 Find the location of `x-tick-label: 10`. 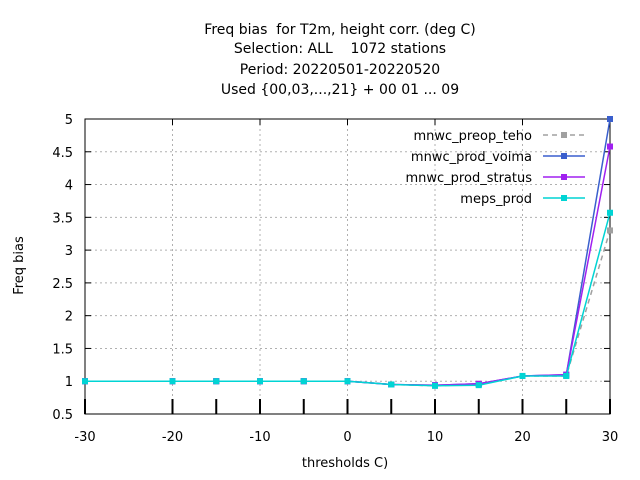

x-tick-label: 10 is located at coordinates (435, 437).